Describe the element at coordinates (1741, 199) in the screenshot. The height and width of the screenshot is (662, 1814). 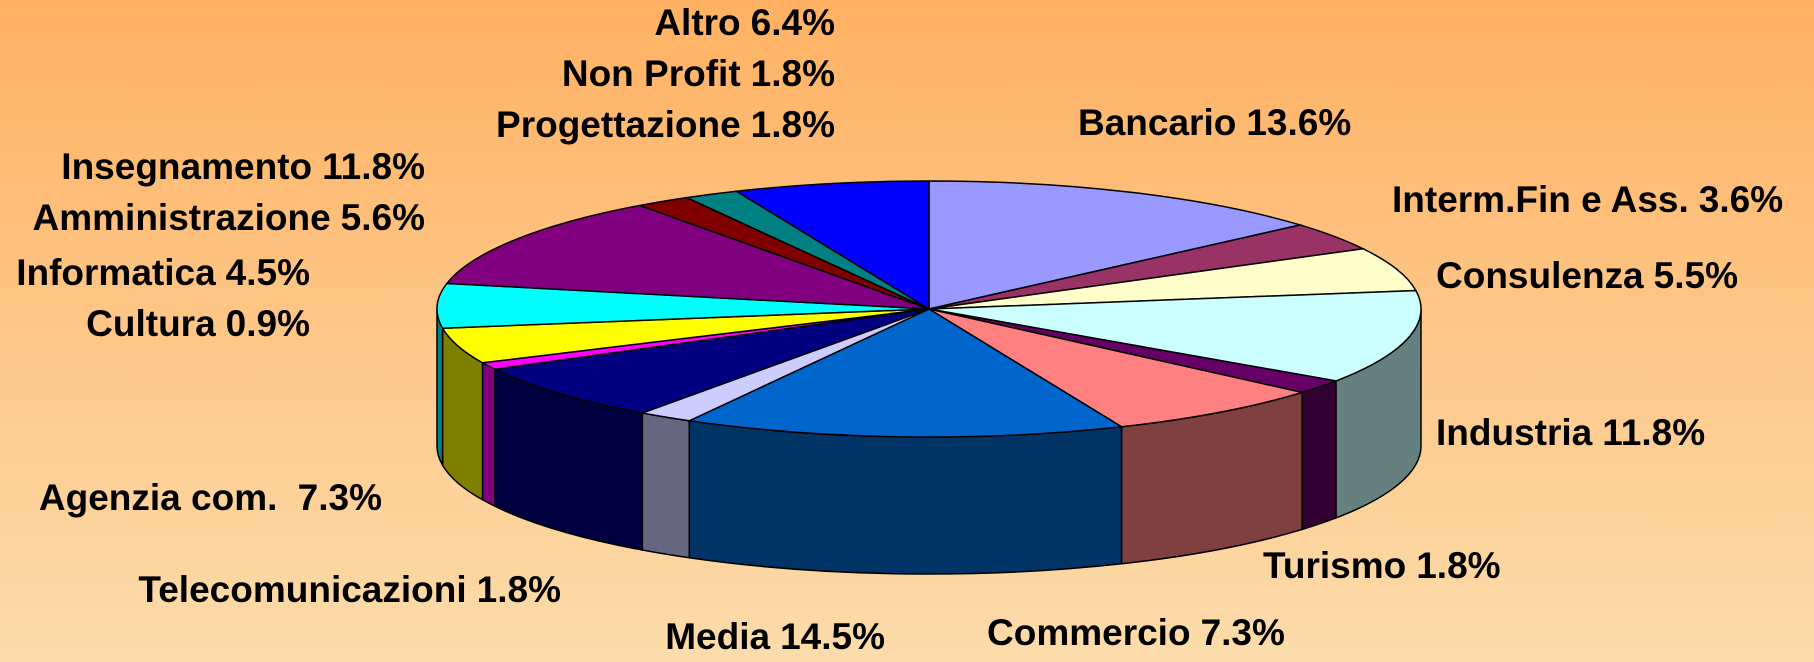
I see `label-value: 3.6%` at that location.